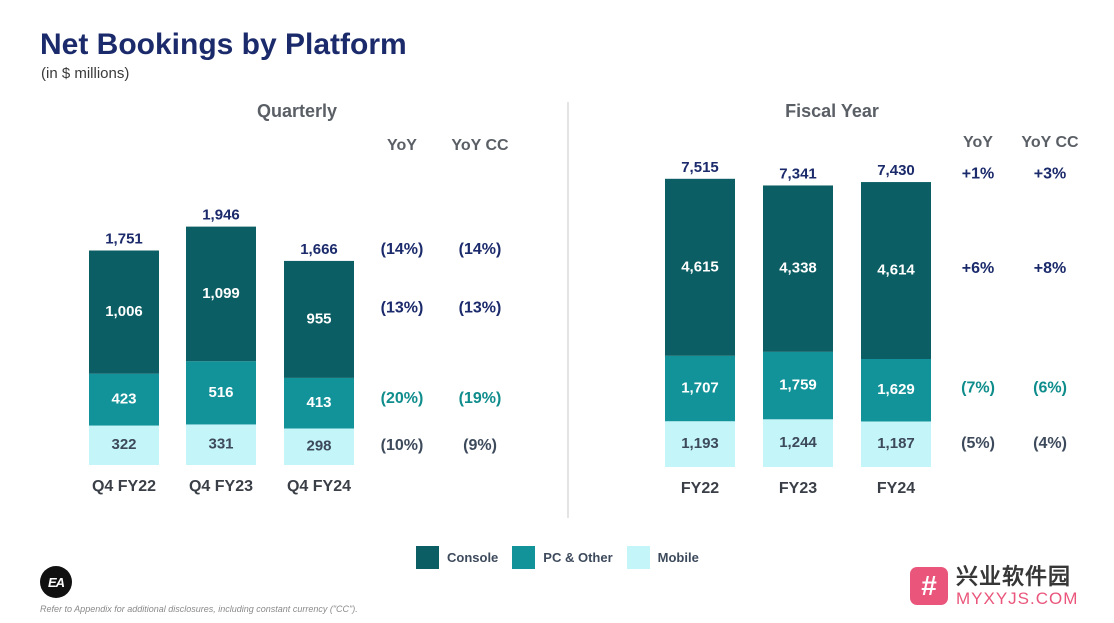 The image size is (1114, 623). I want to click on quarterly-bar-mobile-q4-fy22, so click(124, 445).